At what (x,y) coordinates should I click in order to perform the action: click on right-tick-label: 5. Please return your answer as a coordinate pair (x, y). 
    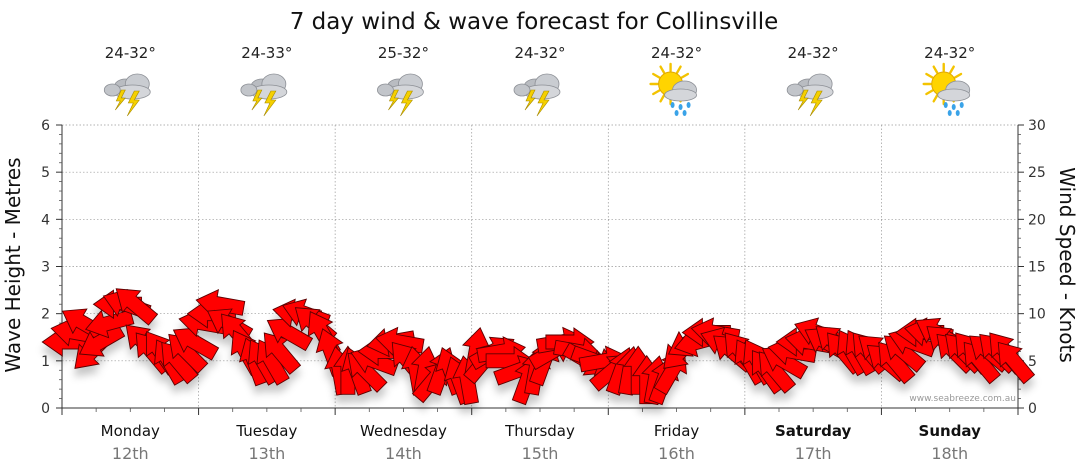
    Looking at the image, I should click on (1032, 362).